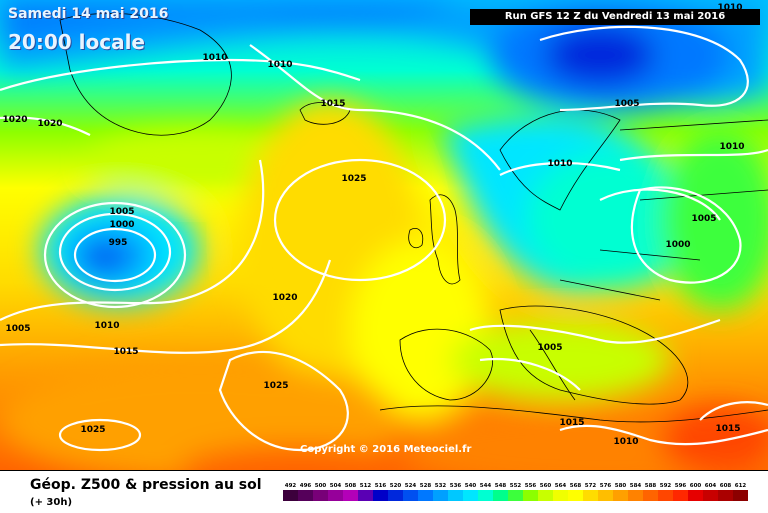 This screenshot has width=768, height=513. I want to click on scale-value: 516, so click(381, 486).